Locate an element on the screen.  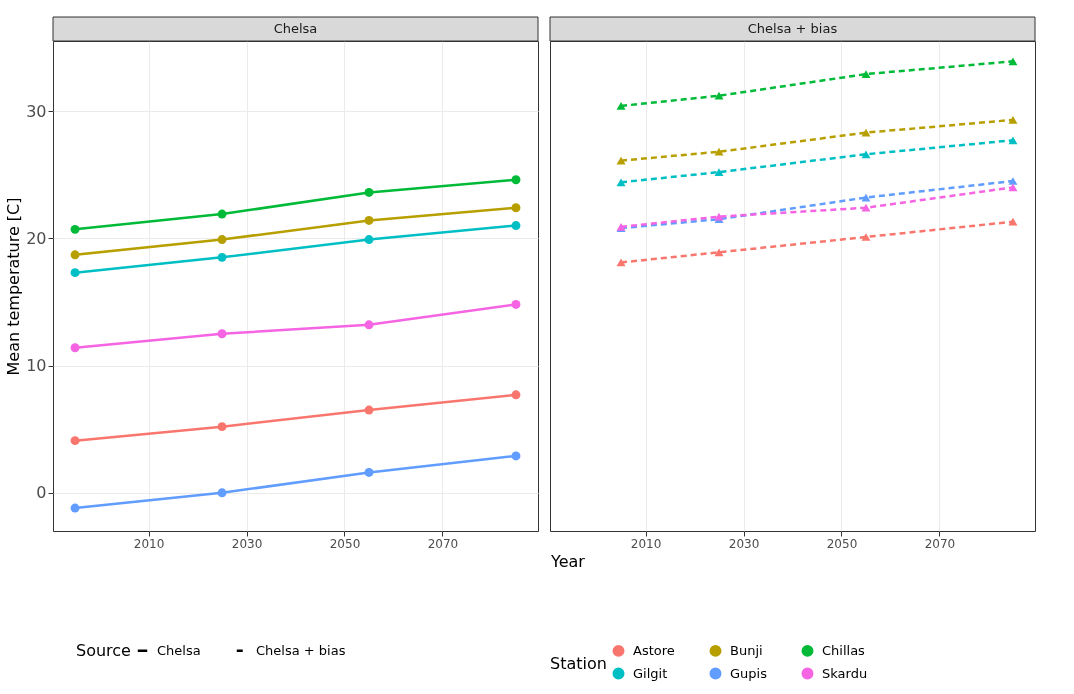
legend-title: Station is located at coordinates (578, 663).